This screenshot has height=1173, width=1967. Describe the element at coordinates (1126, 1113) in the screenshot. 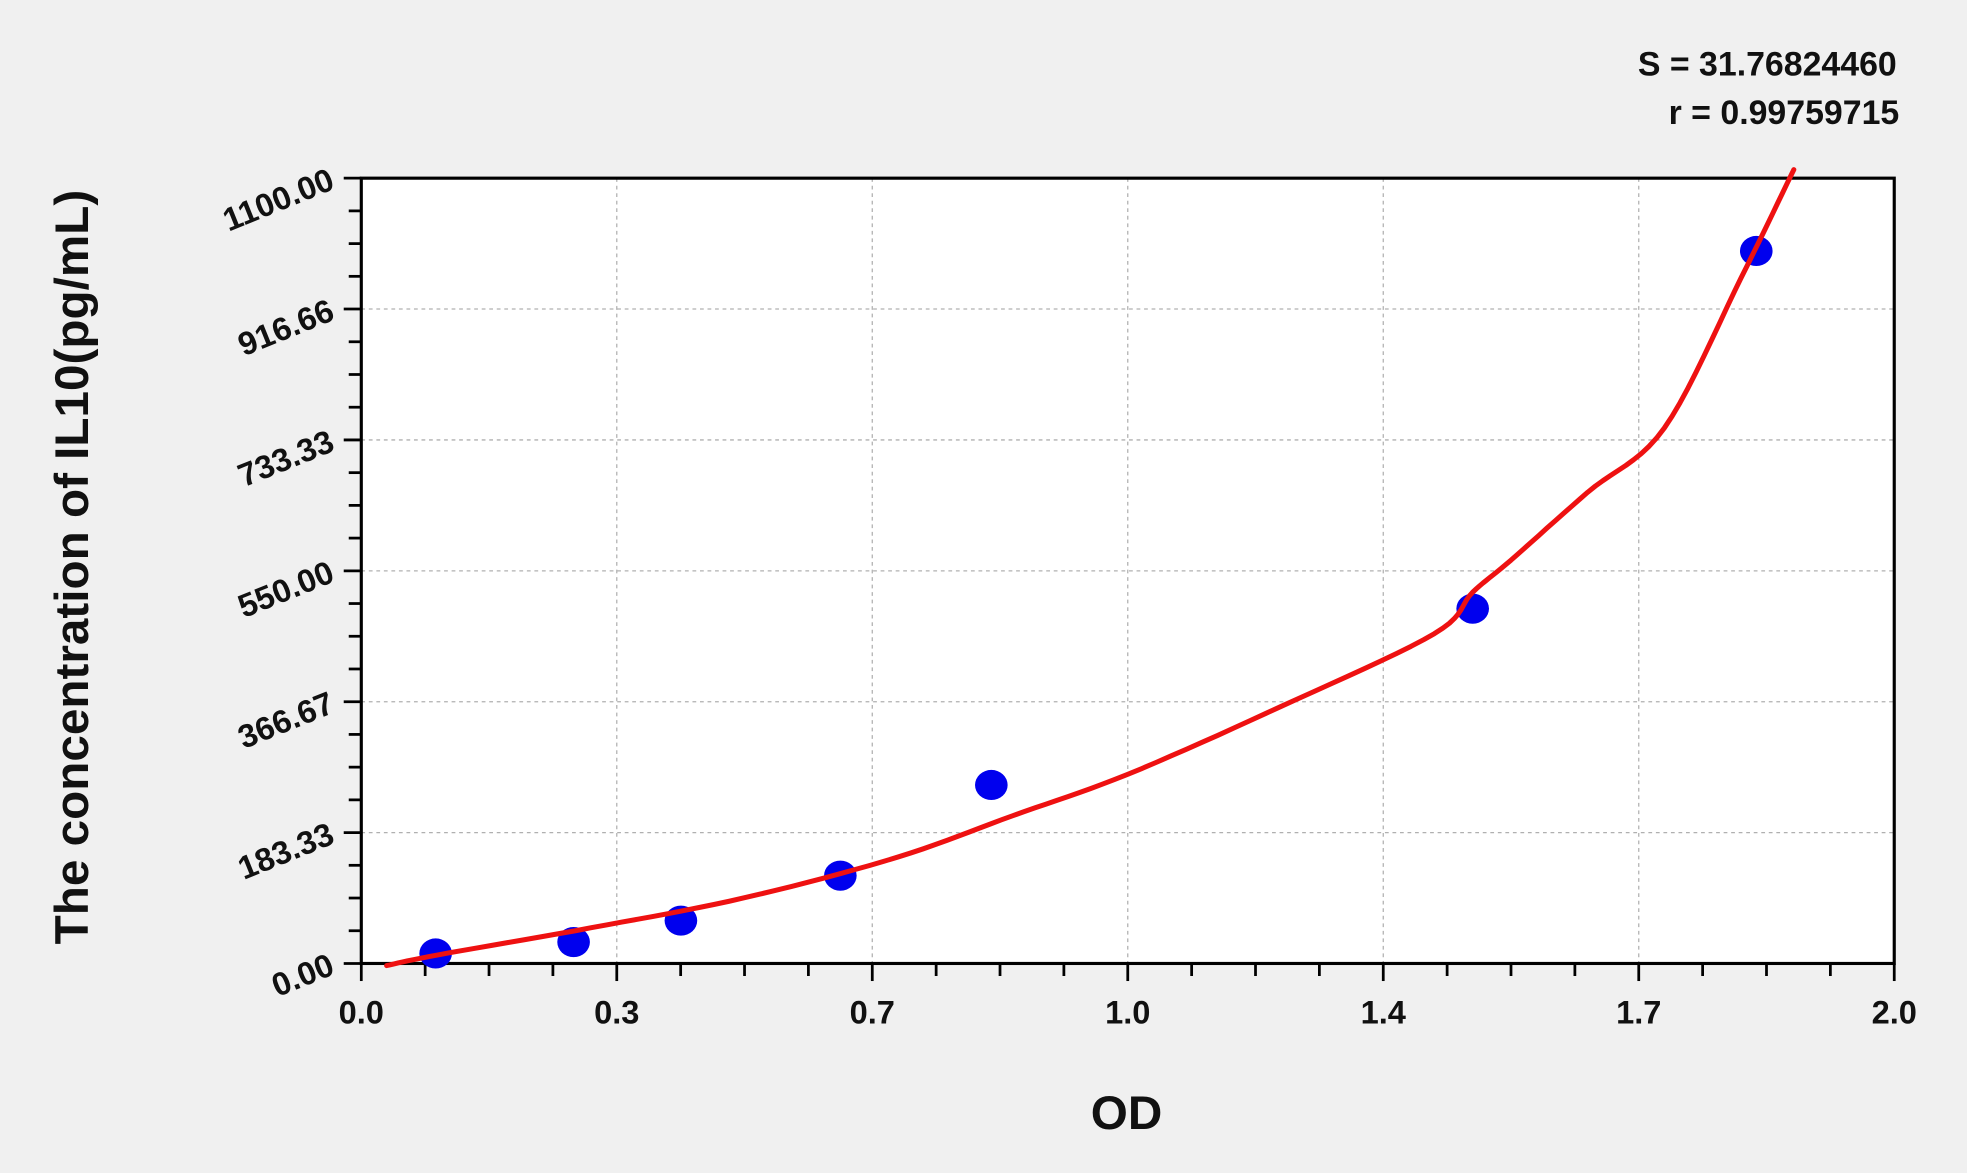

I see `x-axis-title: OD` at that location.